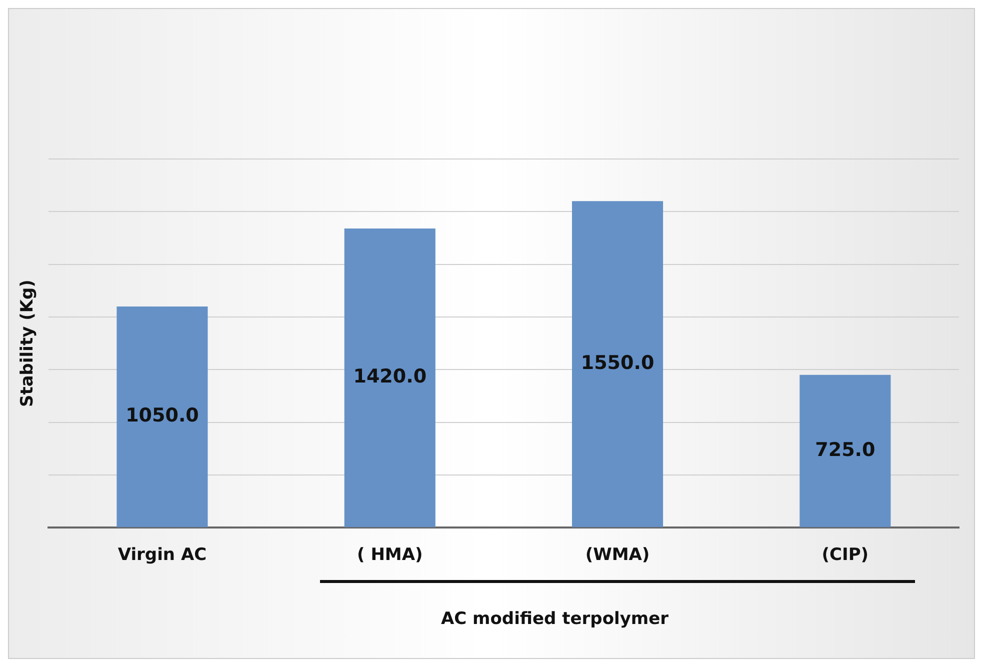 The image size is (981, 665). What do you see at coordinates (617, 555) in the screenshot?
I see `x-tick-label: (WMA)` at bounding box center [617, 555].